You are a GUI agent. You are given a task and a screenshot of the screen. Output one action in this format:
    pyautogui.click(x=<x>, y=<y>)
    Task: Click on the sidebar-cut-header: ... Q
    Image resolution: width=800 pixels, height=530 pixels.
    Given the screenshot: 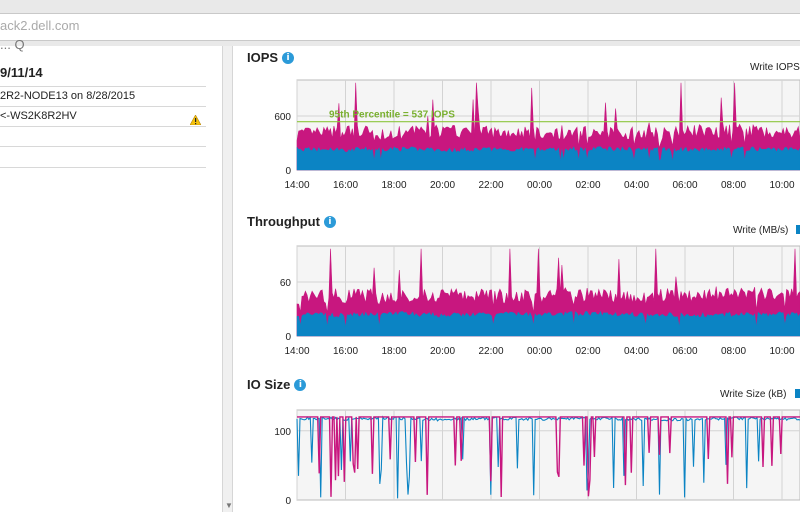 What is the action you would take?
    pyautogui.click(x=12, y=44)
    